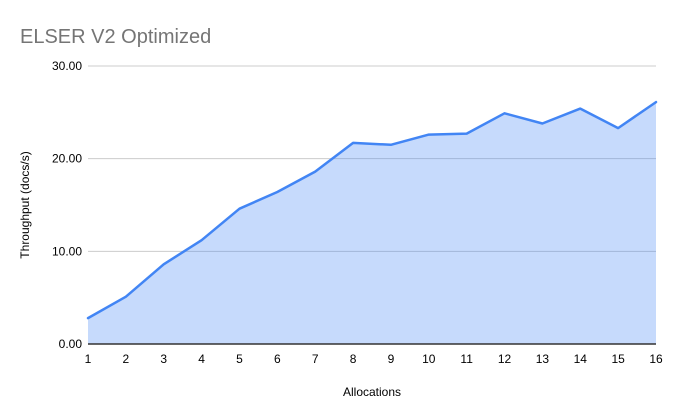 The image size is (677, 419). I want to click on x-tick-label: 13, so click(543, 359).